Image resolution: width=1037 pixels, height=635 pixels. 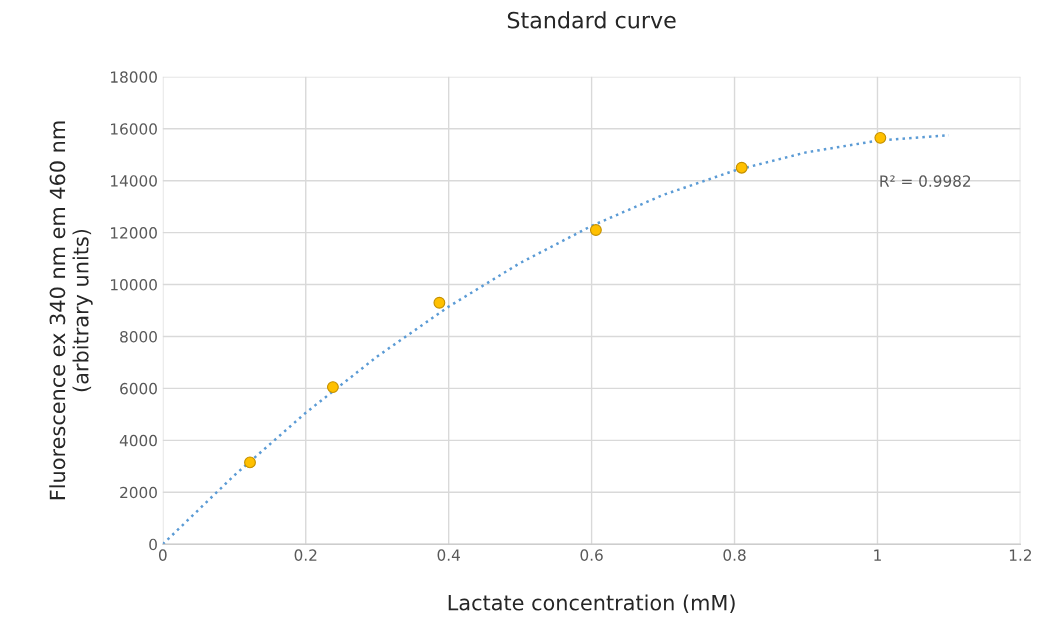 What do you see at coordinates (591, 555) in the screenshot?
I see `x-tick-label: 0.6` at bounding box center [591, 555].